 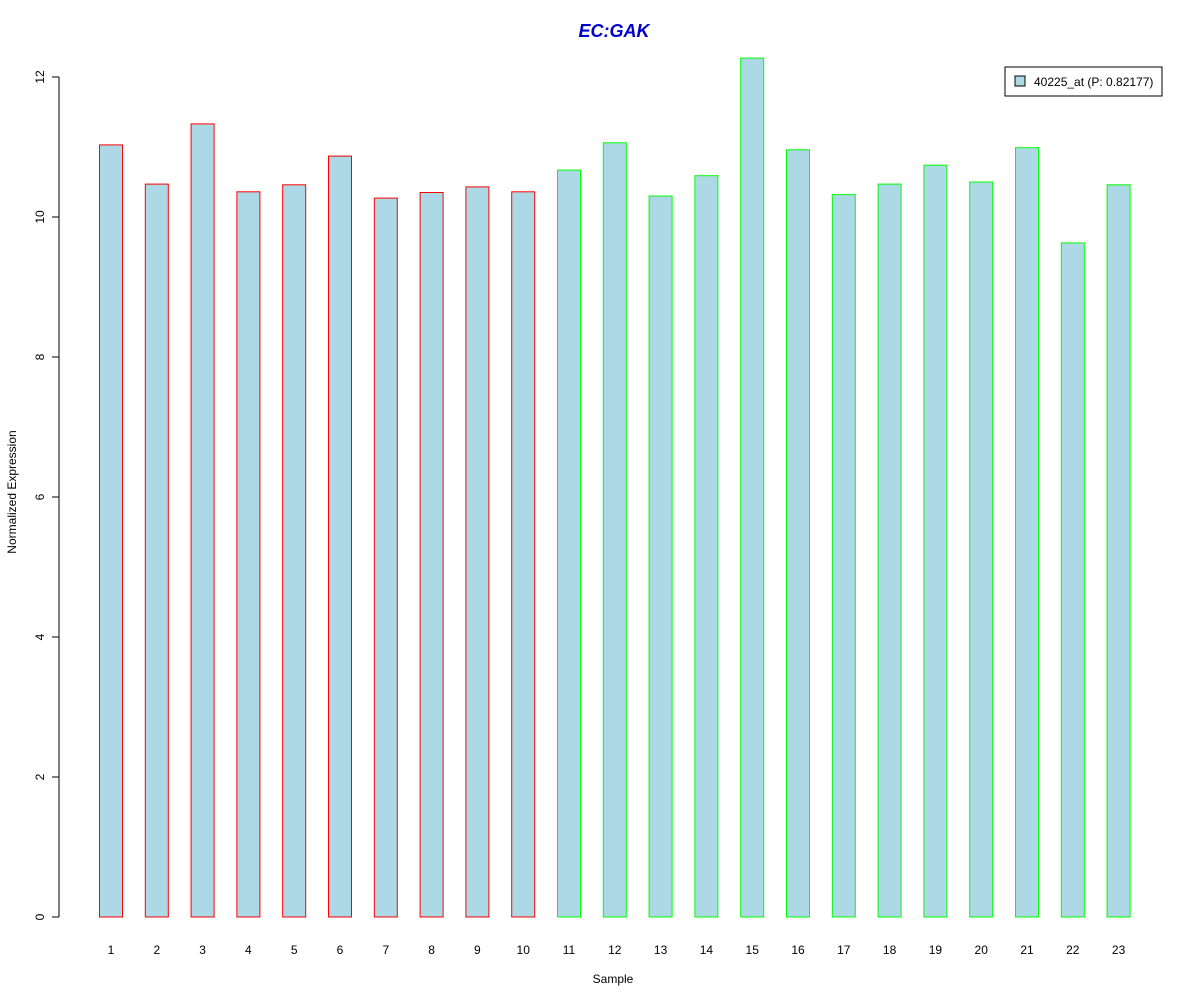 What do you see at coordinates (385, 950) in the screenshot?
I see `x-tick-label: 7` at bounding box center [385, 950].